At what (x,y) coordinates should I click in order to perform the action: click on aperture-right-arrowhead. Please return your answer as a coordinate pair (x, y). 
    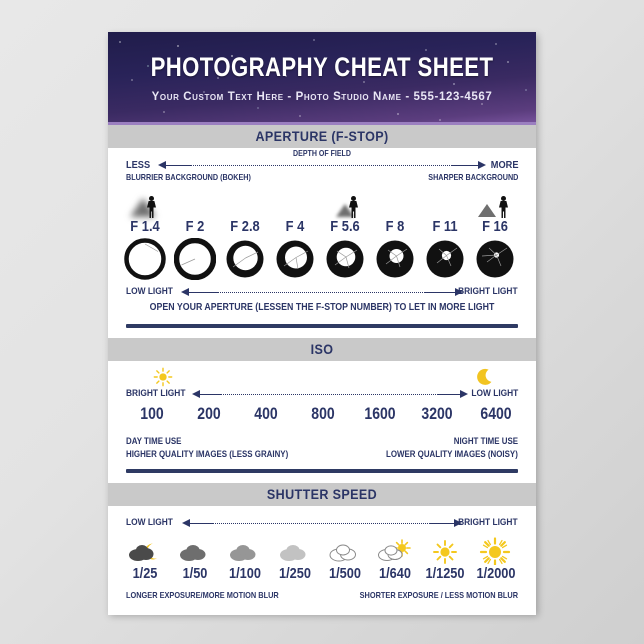
    Looking at the image, I should click on (459, 291).